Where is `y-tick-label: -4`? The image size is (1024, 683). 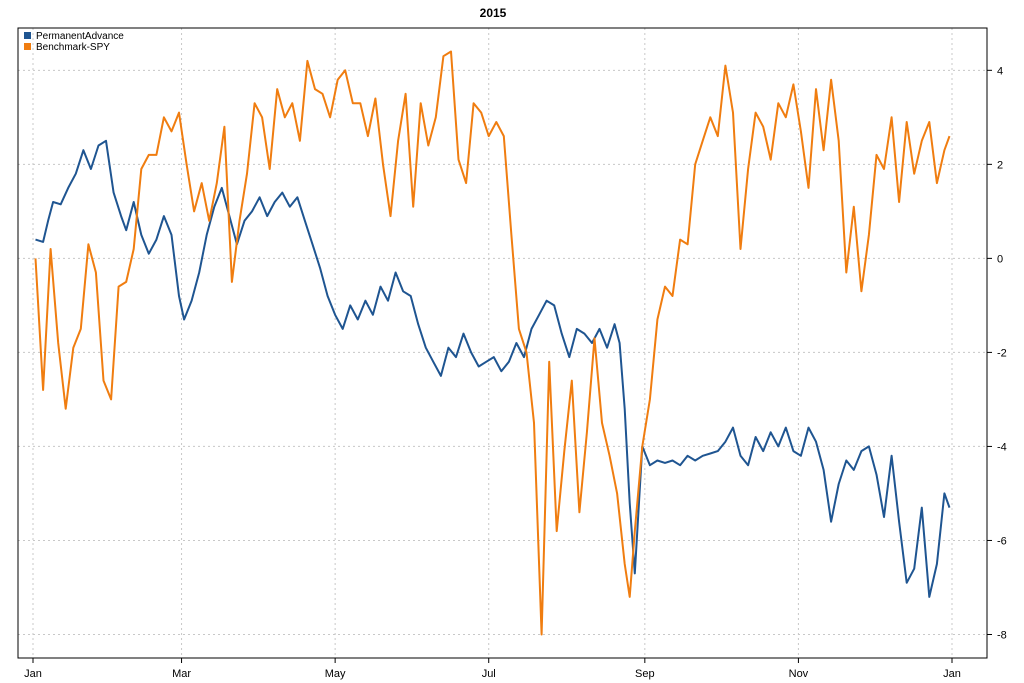 y-tick-label: -4 is located at coordinates (1002, 447).